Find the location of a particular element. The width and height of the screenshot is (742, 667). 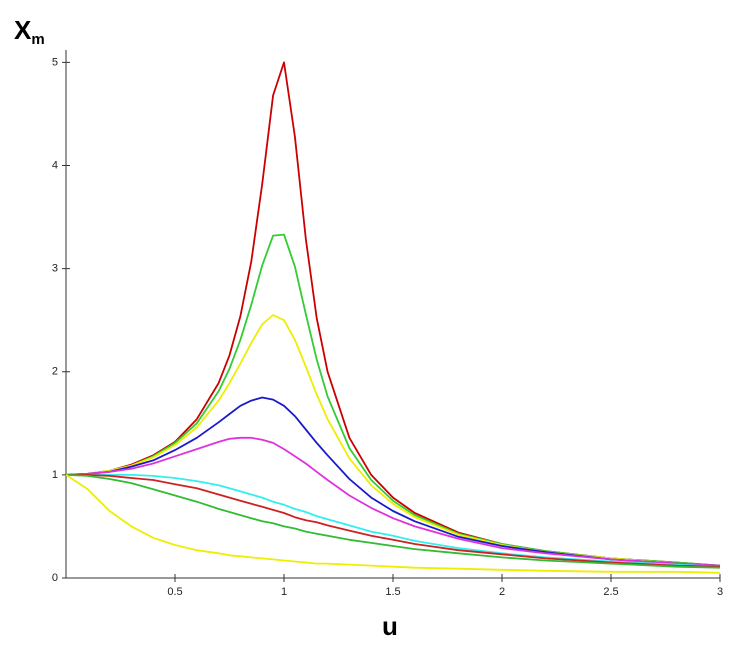

y-tick-label: 2 is located at coordinates (55, 372).